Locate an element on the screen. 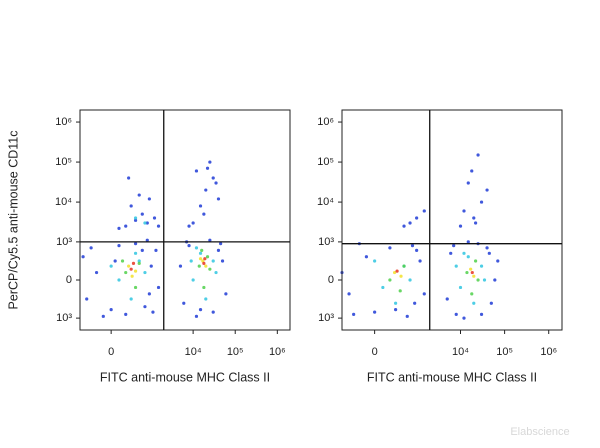 This screenshot has height=448, width=600. y-axis-label: PerCP/Cy5.5 anti-mouse CD11c is located at coordinates (13, 219).